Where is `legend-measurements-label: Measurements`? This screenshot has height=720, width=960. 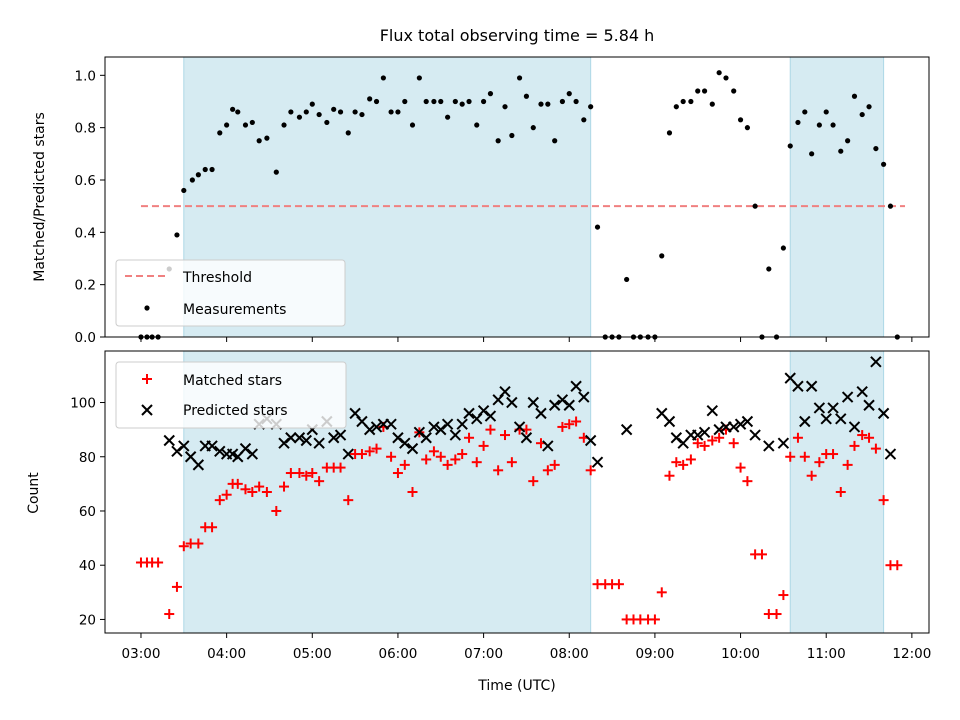 legend-measurements-label: Measurements is located at coordinates (234, 310).